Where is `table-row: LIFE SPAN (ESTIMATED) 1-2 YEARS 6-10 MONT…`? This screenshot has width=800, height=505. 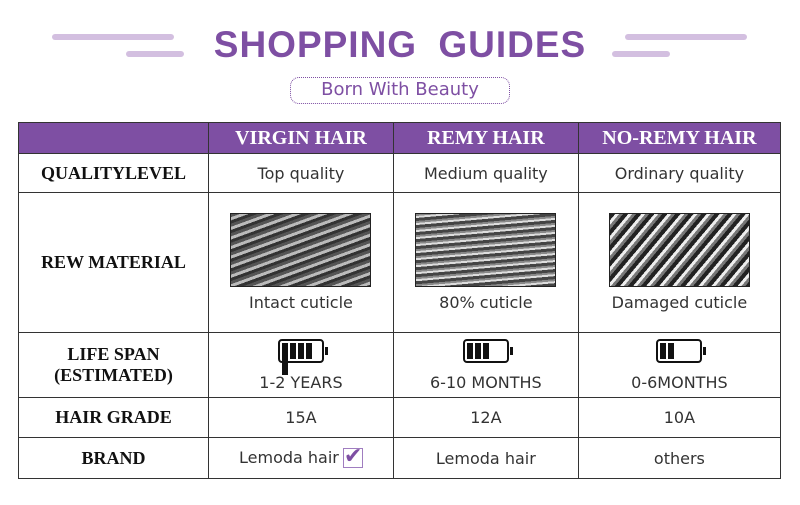
table-row: LIFE SPAN (ESTIMATED) 1-2 YEARS 6-10 MONT… is located at coordinates (400, 365).